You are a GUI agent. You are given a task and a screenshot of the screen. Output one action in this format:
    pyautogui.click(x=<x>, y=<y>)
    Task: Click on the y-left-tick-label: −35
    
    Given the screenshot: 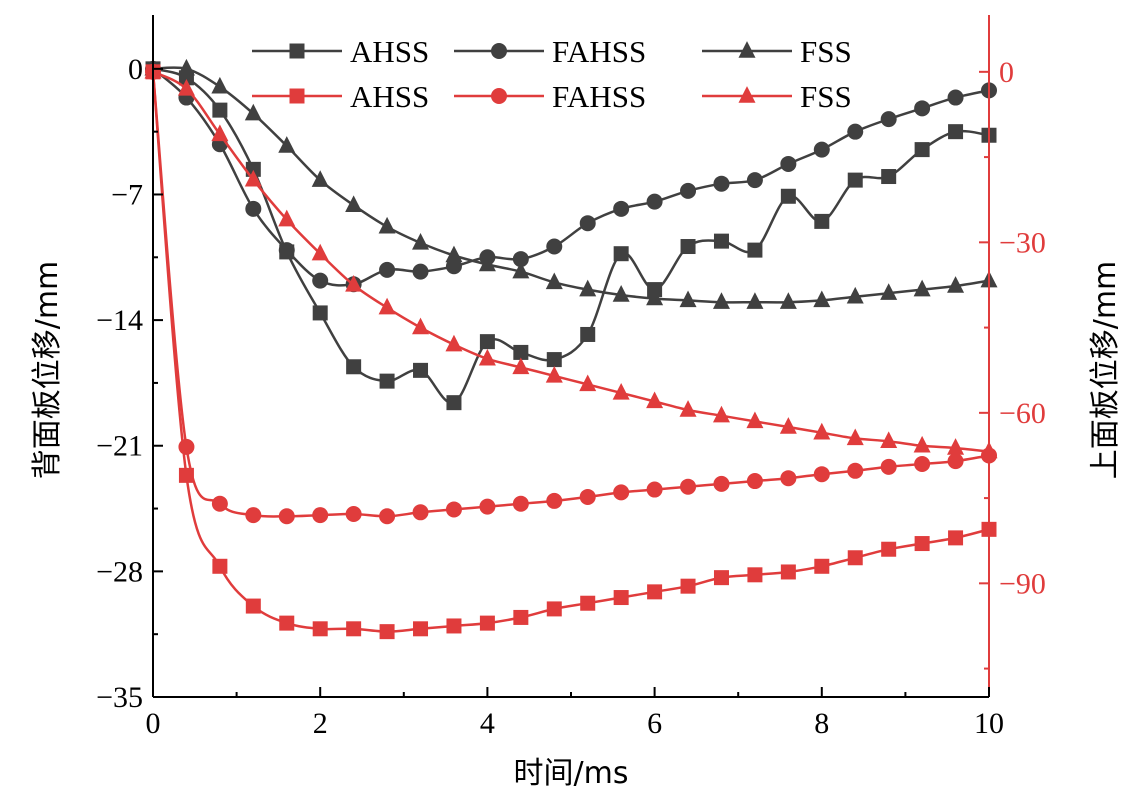 What is the action you would take?
    pyautogui.click(x=119, y=697)
    